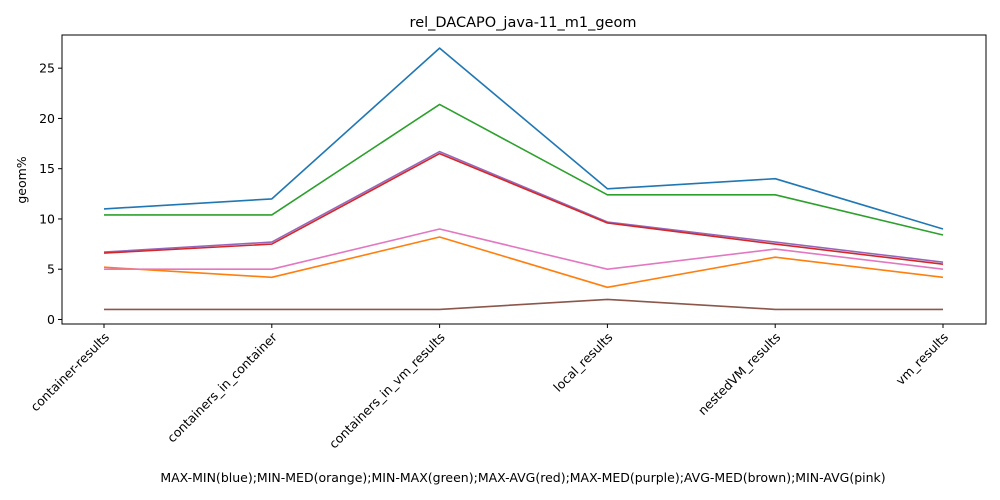 The height and width of the screenshot is (500, 1000). What do you see at coordinates (51, 319) in the screenshot?
I see `y-tick-label: 0` at bounding box center [51, 319].